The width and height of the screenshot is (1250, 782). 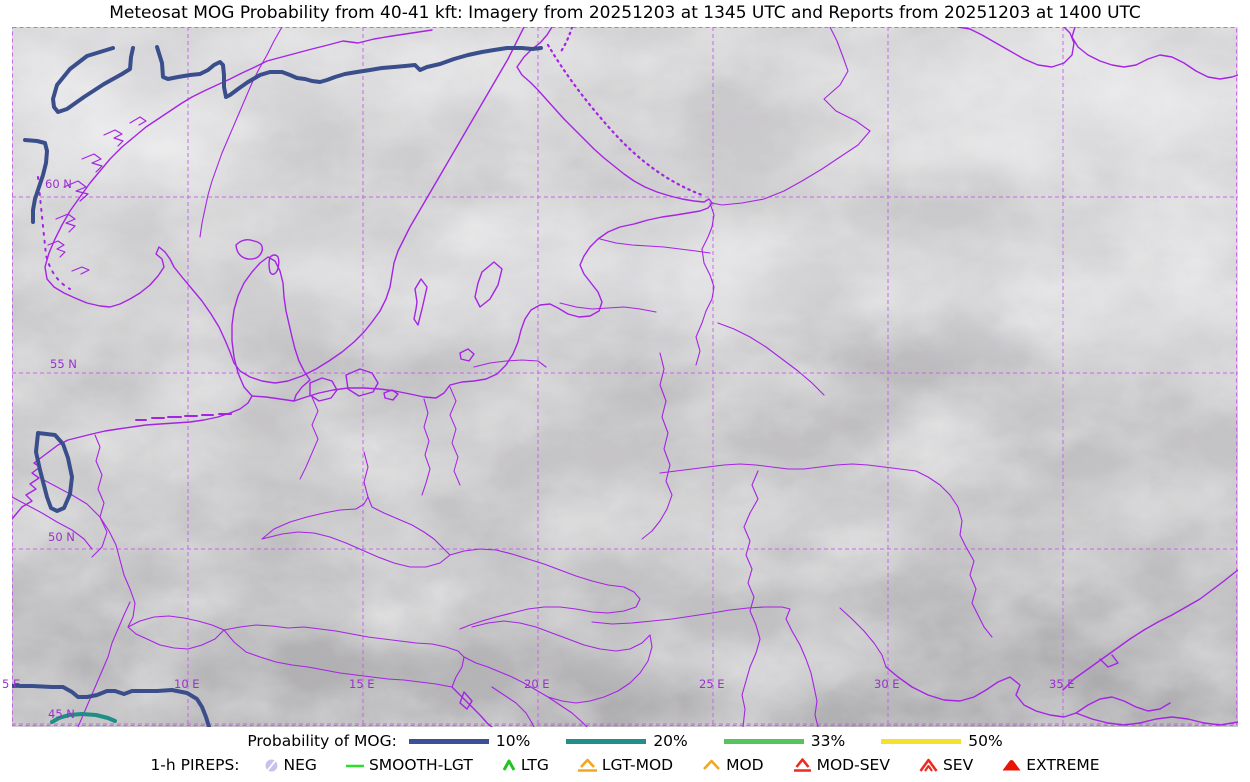 I want to click on lon-label-15e: 15 E, so click(x=362, y=684).